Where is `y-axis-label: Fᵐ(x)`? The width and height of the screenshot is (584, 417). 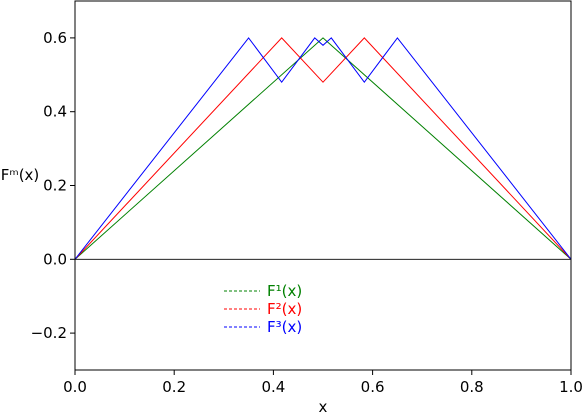 y-axis-label: Fᵐ(x) is located at coordinates (20, 175).